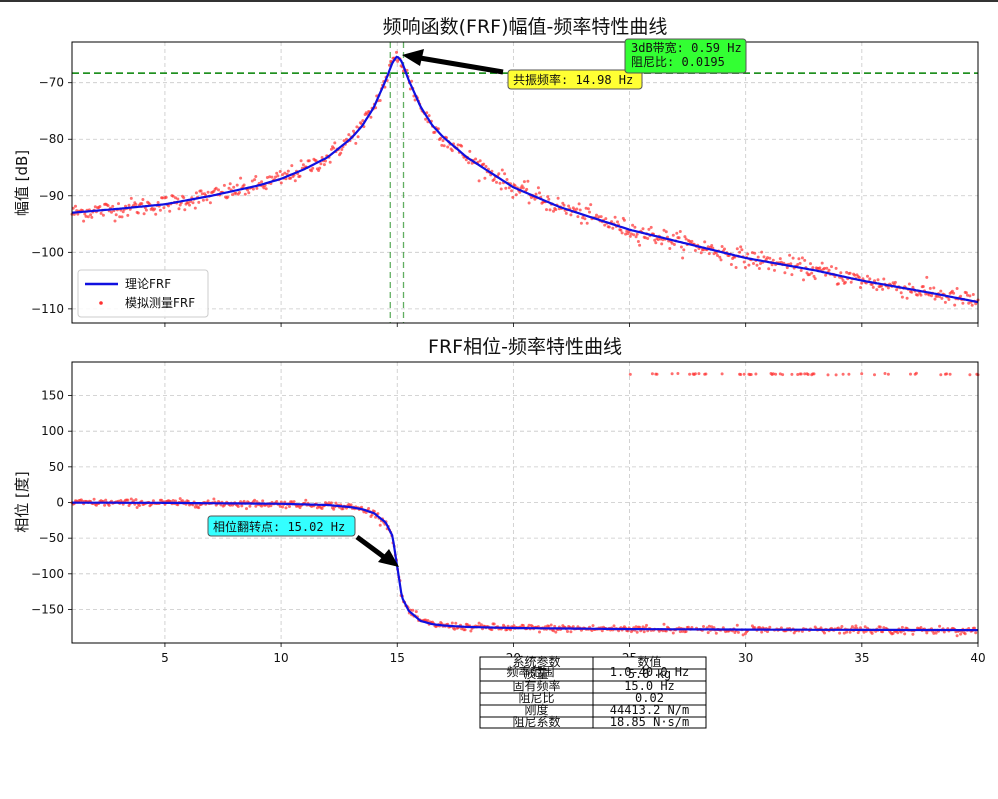  I want to click on legend-dot-swatch, so click(101, 303).